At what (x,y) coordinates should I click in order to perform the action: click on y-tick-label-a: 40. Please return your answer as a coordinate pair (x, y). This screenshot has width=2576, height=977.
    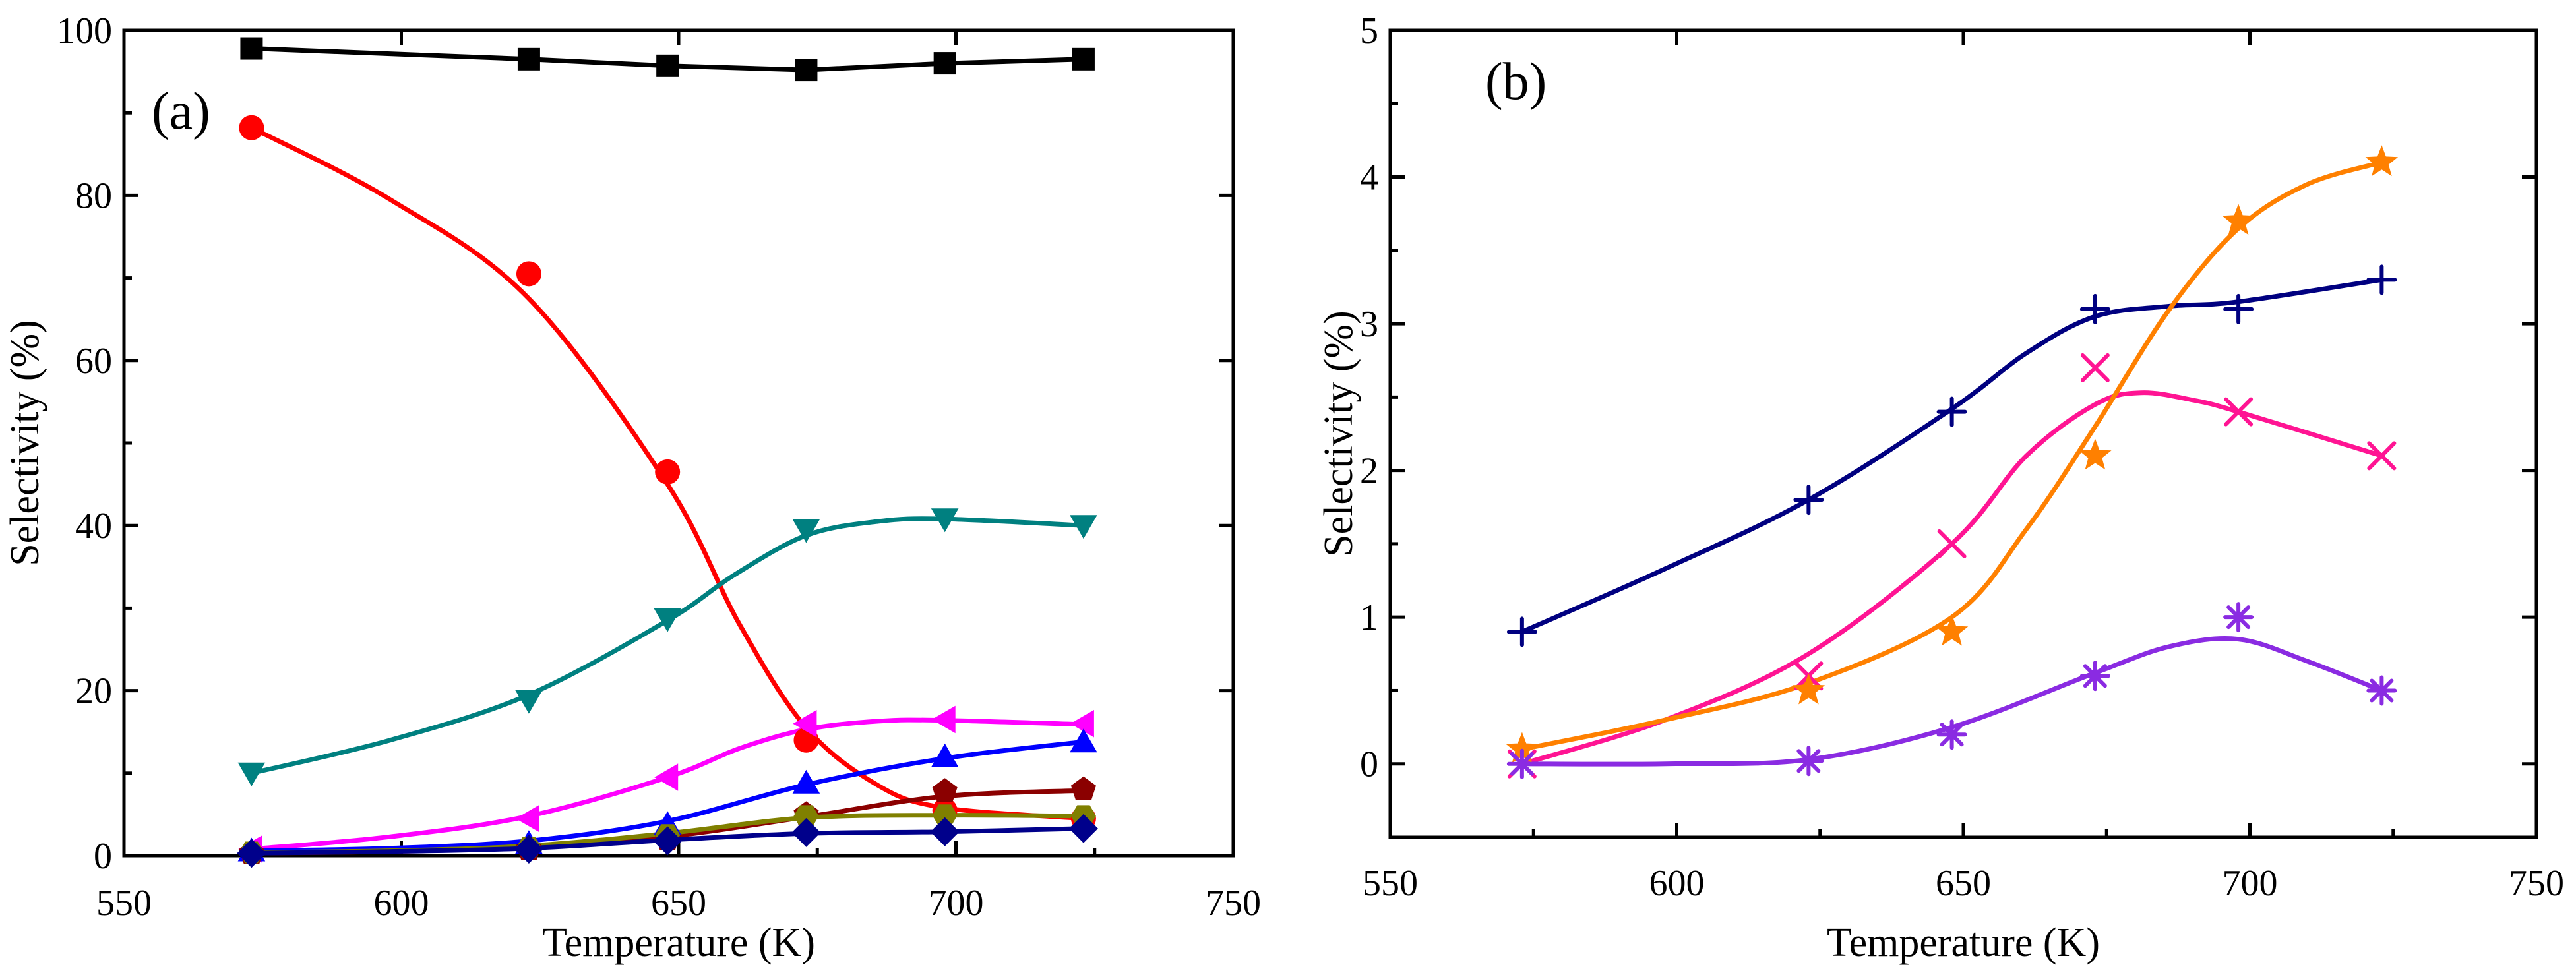
    Looking at the image, I should click on (93, 526).